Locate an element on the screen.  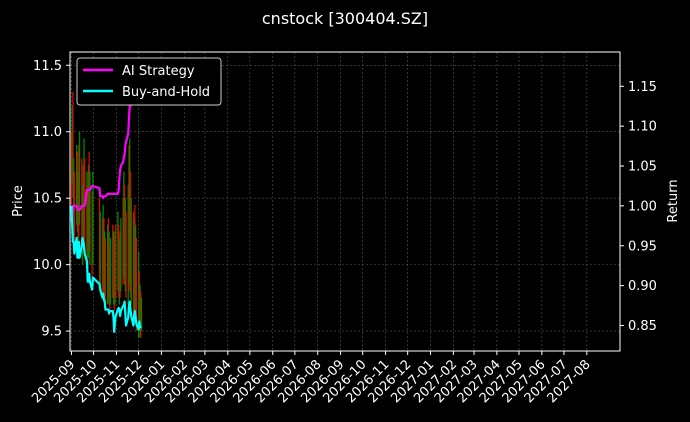
series-lines is located at coordinates (106, 215).